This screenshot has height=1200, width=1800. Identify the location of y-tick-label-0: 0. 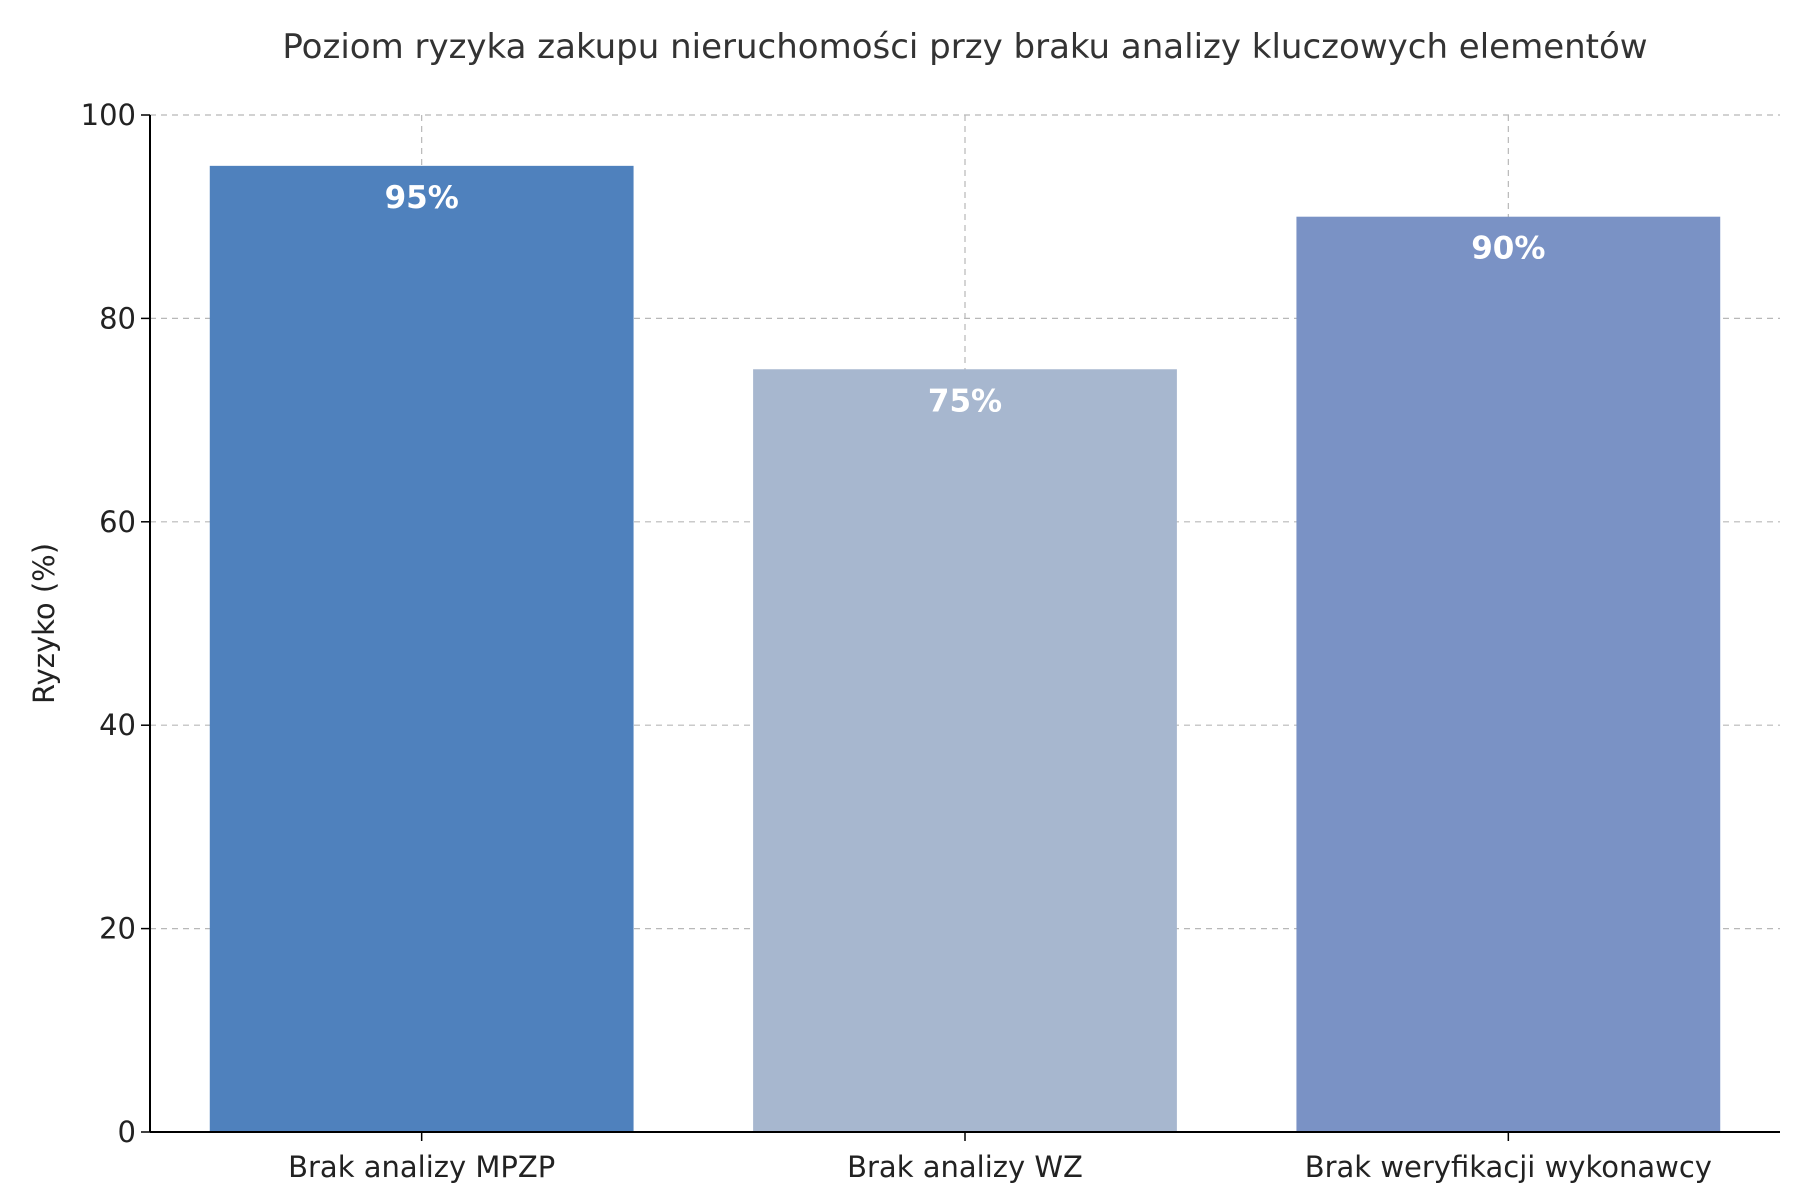
(127, 1132).